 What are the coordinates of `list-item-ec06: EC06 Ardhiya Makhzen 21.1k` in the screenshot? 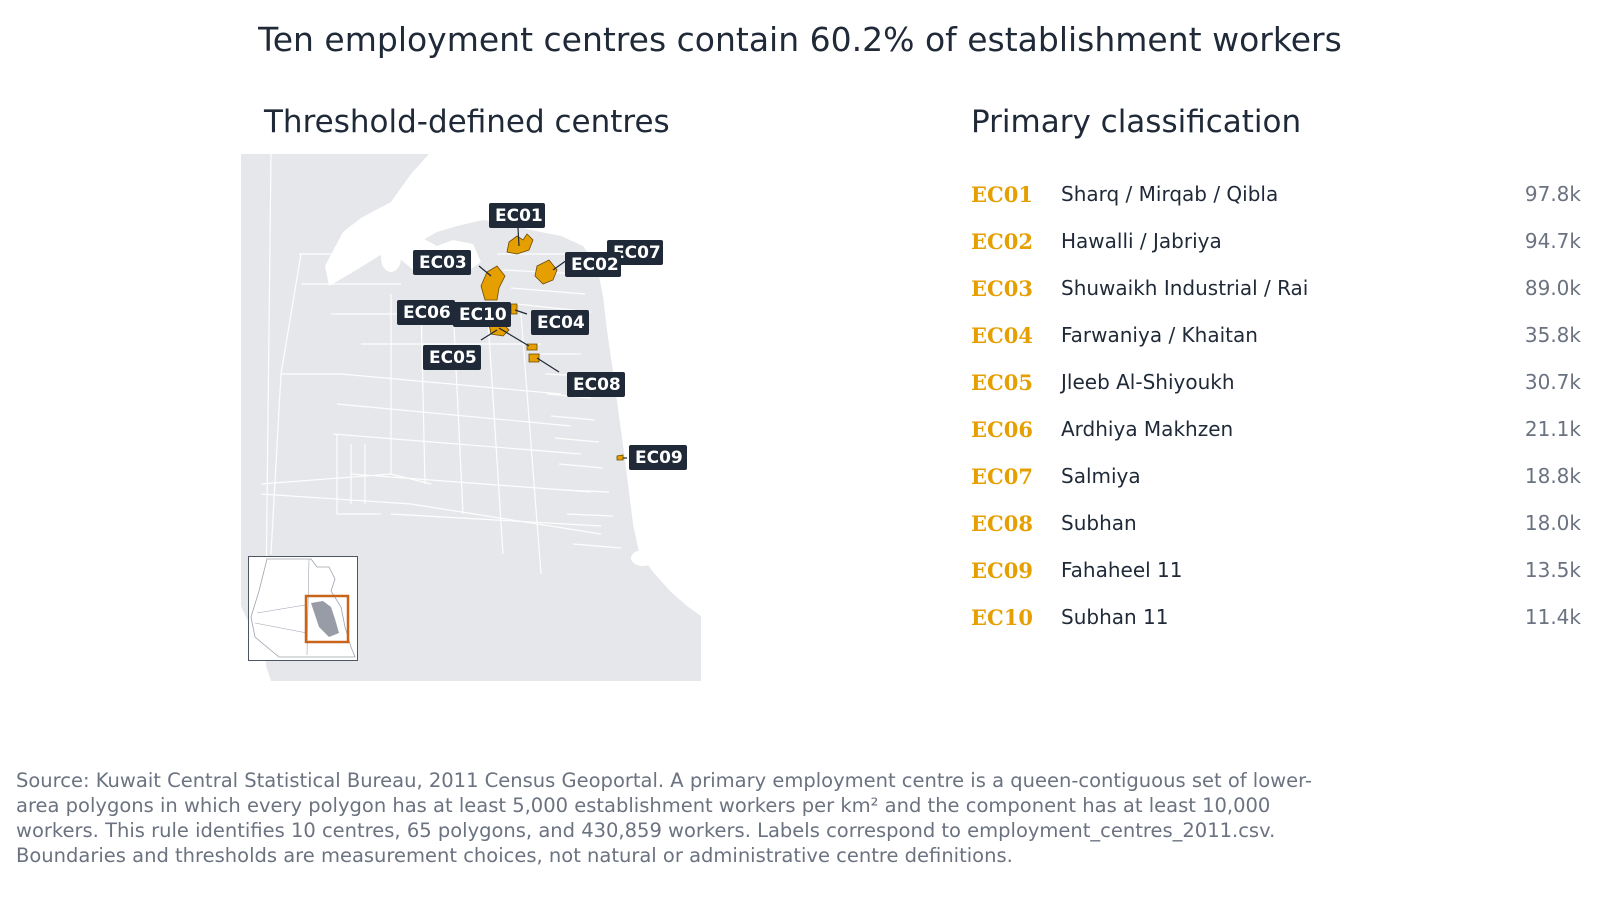 It's located at (1276, 434).